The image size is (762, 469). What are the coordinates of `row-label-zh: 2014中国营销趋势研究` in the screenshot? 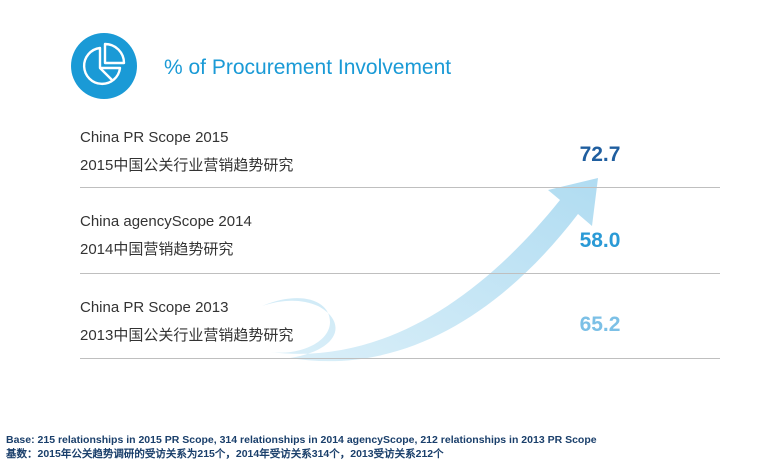 It's located at (157, 249).